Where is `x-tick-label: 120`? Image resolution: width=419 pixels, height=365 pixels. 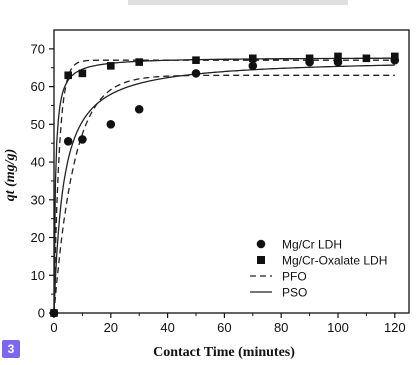 x-tick-label: 120 is located at coordinates (395, 327).